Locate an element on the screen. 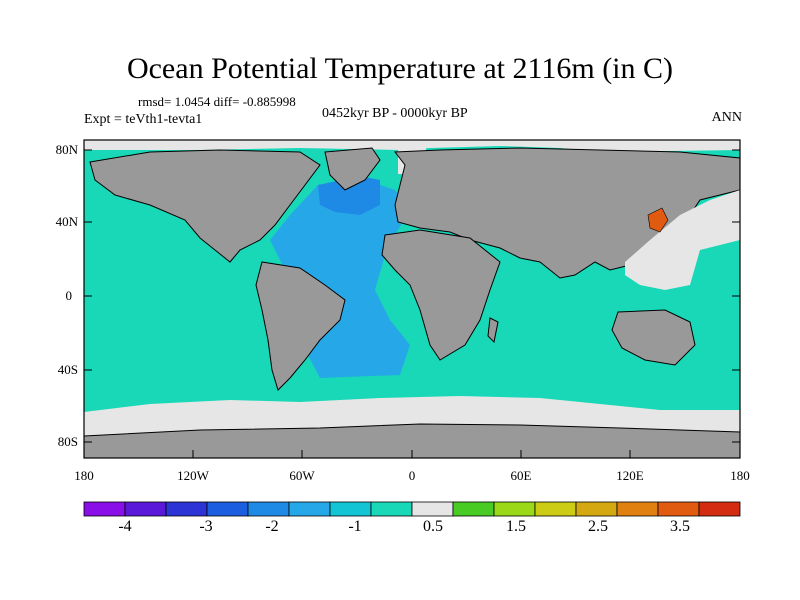 This screenshot has width=800, height=600. season-label: ANN is located at coordinates (726, 117).